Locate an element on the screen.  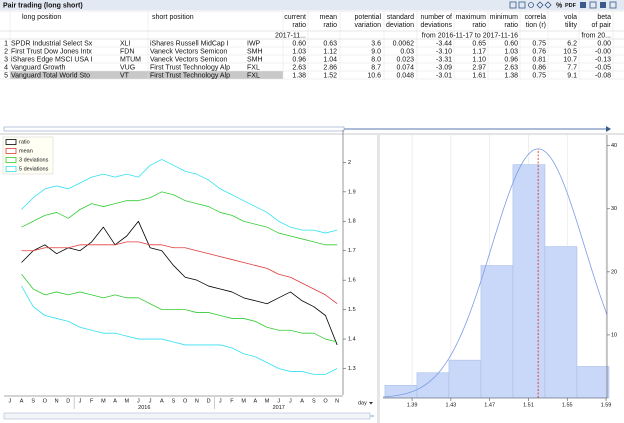
period-label: from 2016-11-17 to 2017-11-16 is located at coordinates (470, 35).